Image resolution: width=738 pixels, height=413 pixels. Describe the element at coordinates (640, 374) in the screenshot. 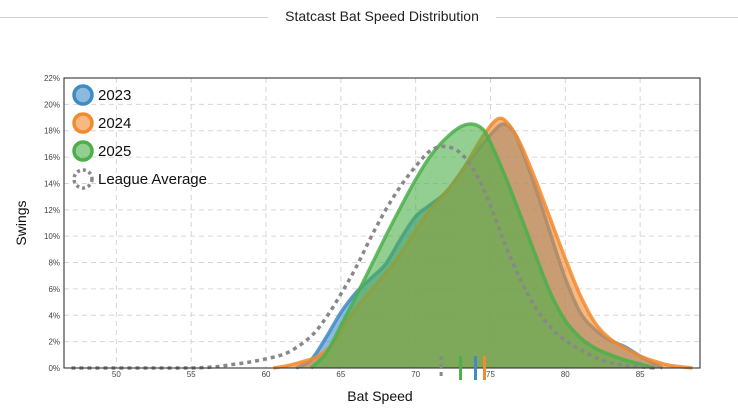

I see `x-tick-label: 85` at that location.